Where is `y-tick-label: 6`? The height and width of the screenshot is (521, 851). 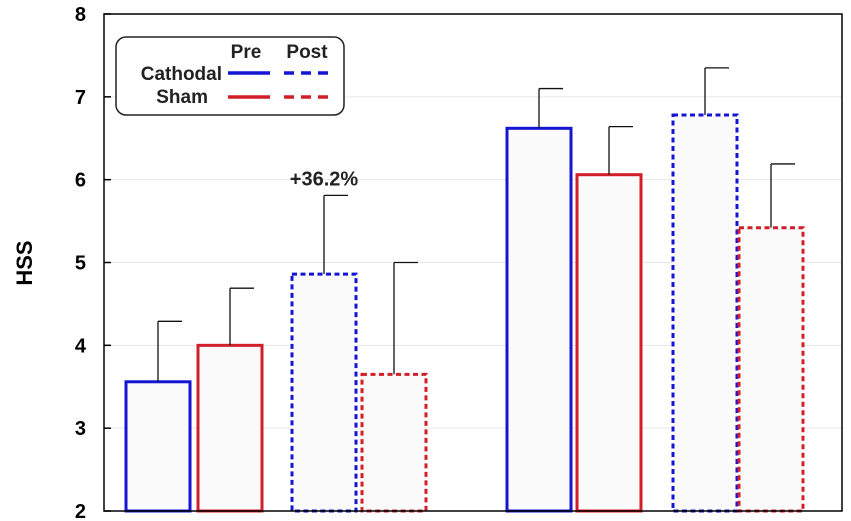
y-tick-label: 6 is located at coordinates (80, 181).